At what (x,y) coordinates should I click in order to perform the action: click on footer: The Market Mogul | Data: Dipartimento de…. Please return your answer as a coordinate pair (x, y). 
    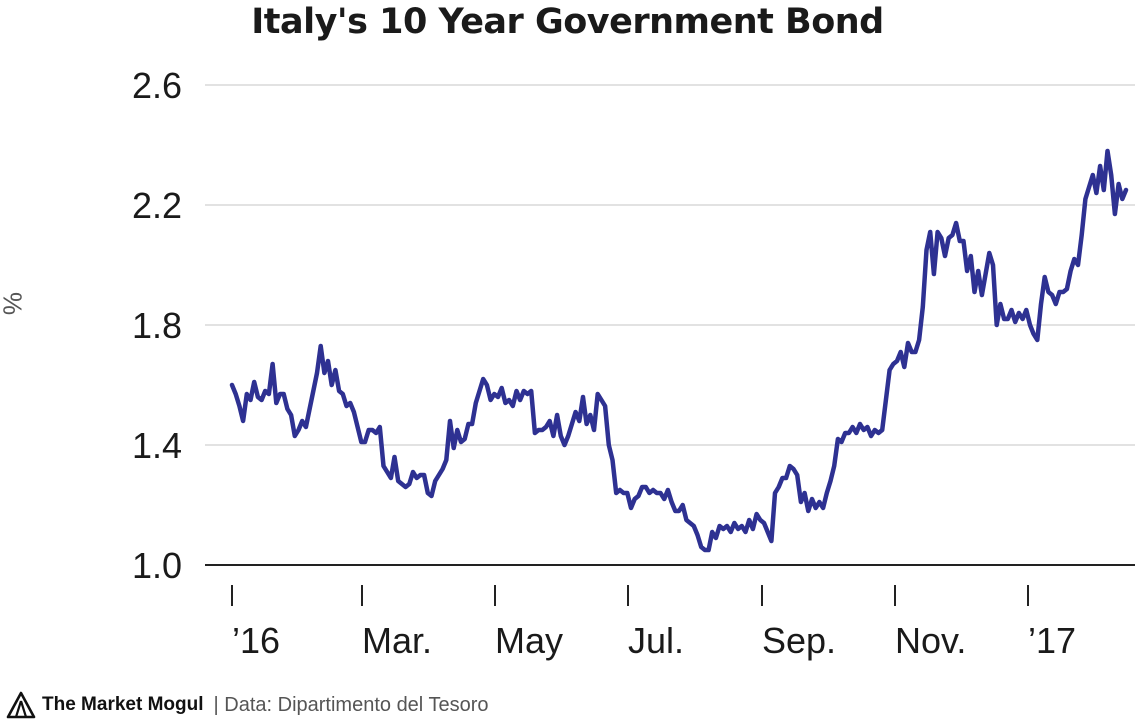
    Looking at the image, I should click on (247, 705).